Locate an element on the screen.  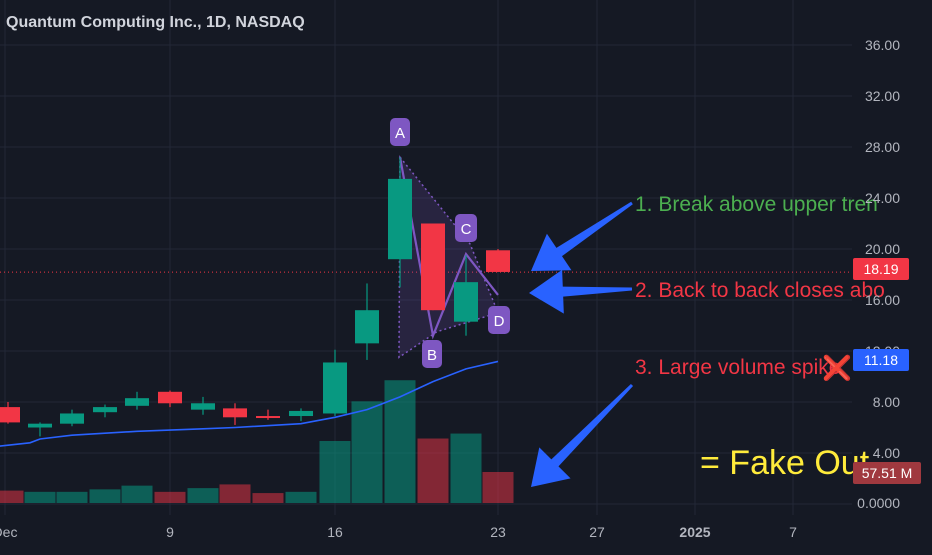
time-axis: Dec 9 16 23 27 2025 7 is located at coordinates (398, 532).